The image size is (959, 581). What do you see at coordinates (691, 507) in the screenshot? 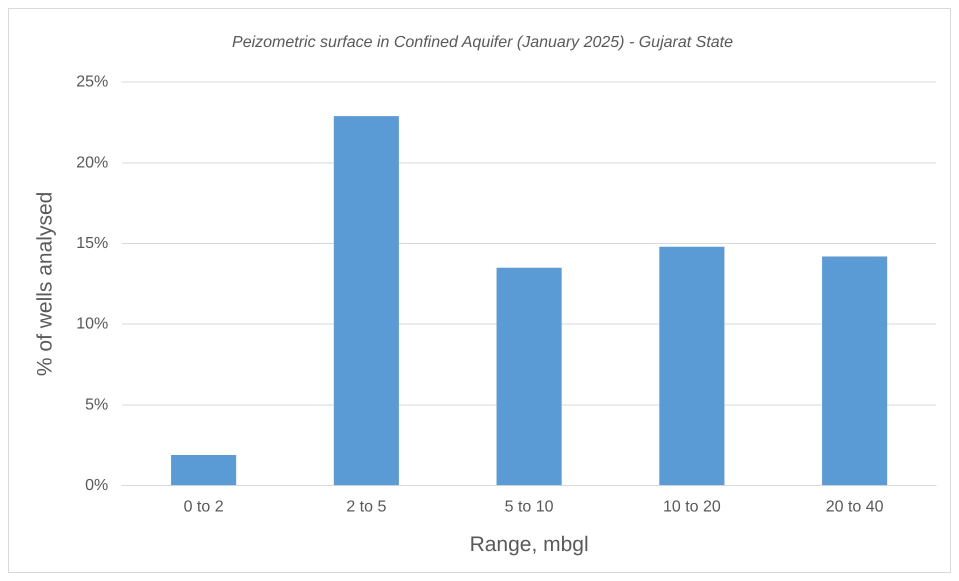
I see `x-tick-label: 10 to 20` at bounding box center [691, 507].